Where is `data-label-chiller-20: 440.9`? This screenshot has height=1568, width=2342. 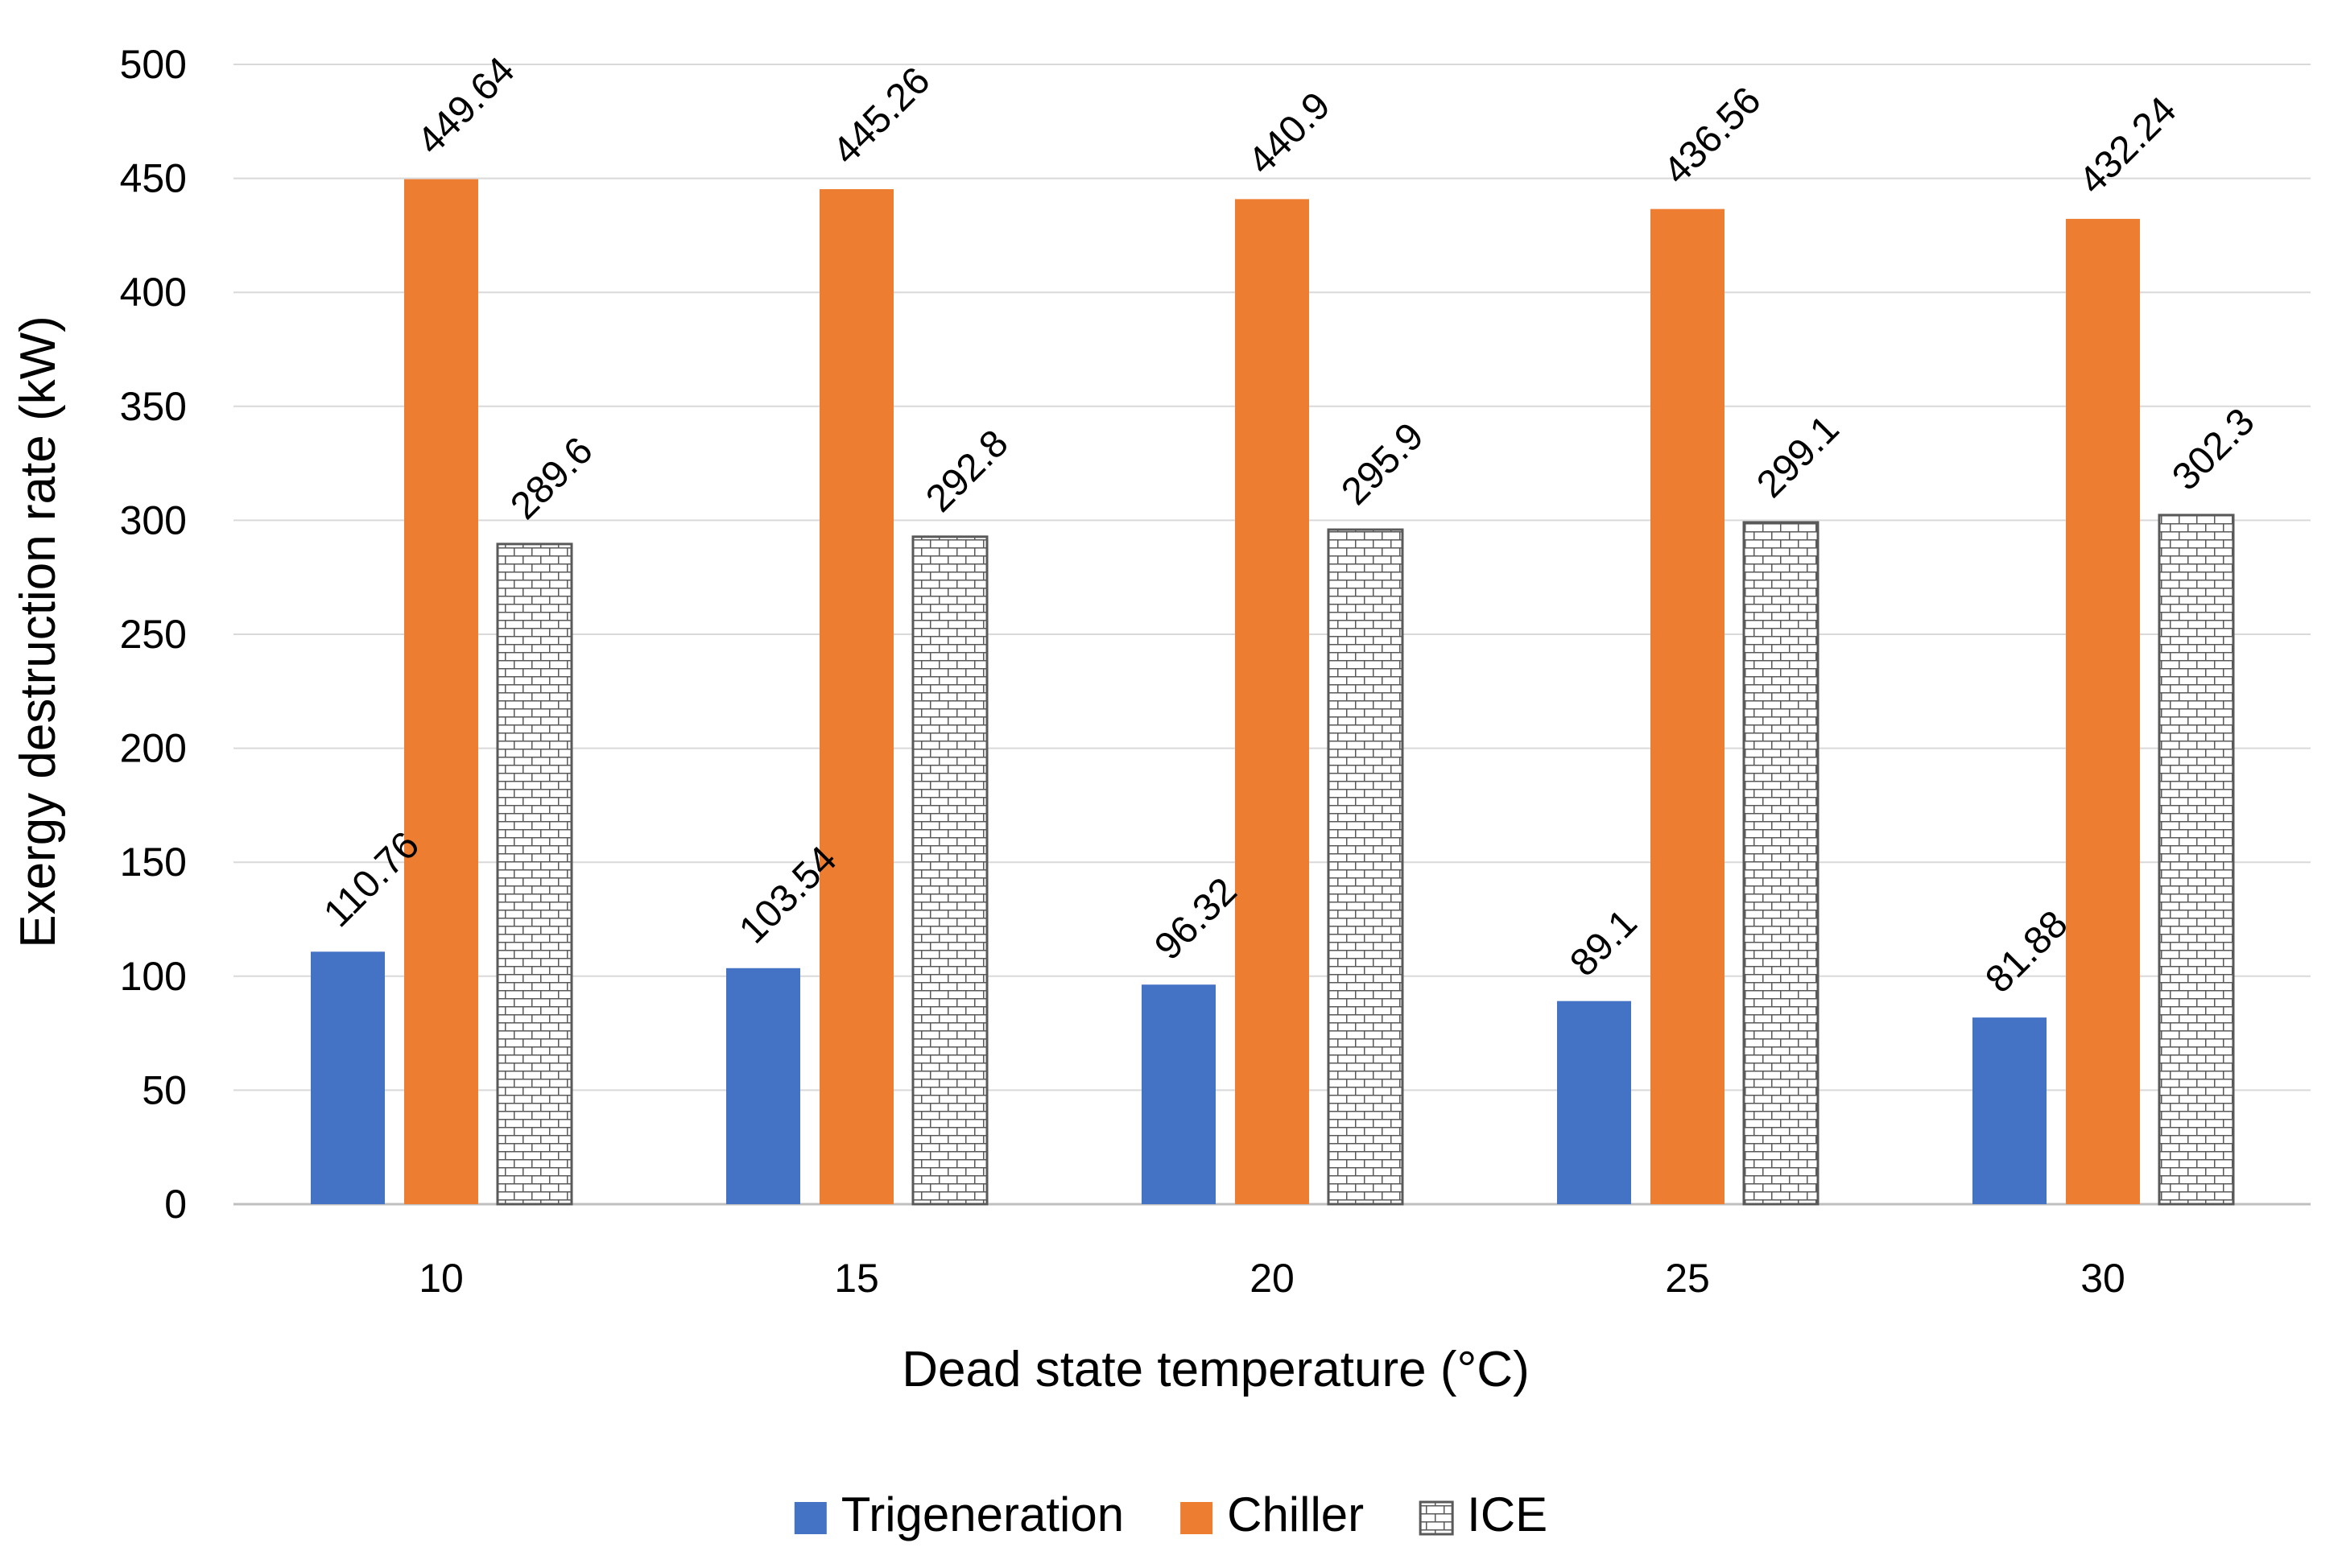 data-label-chiller-20: 440.9 is located at coordinates (1289, 134).